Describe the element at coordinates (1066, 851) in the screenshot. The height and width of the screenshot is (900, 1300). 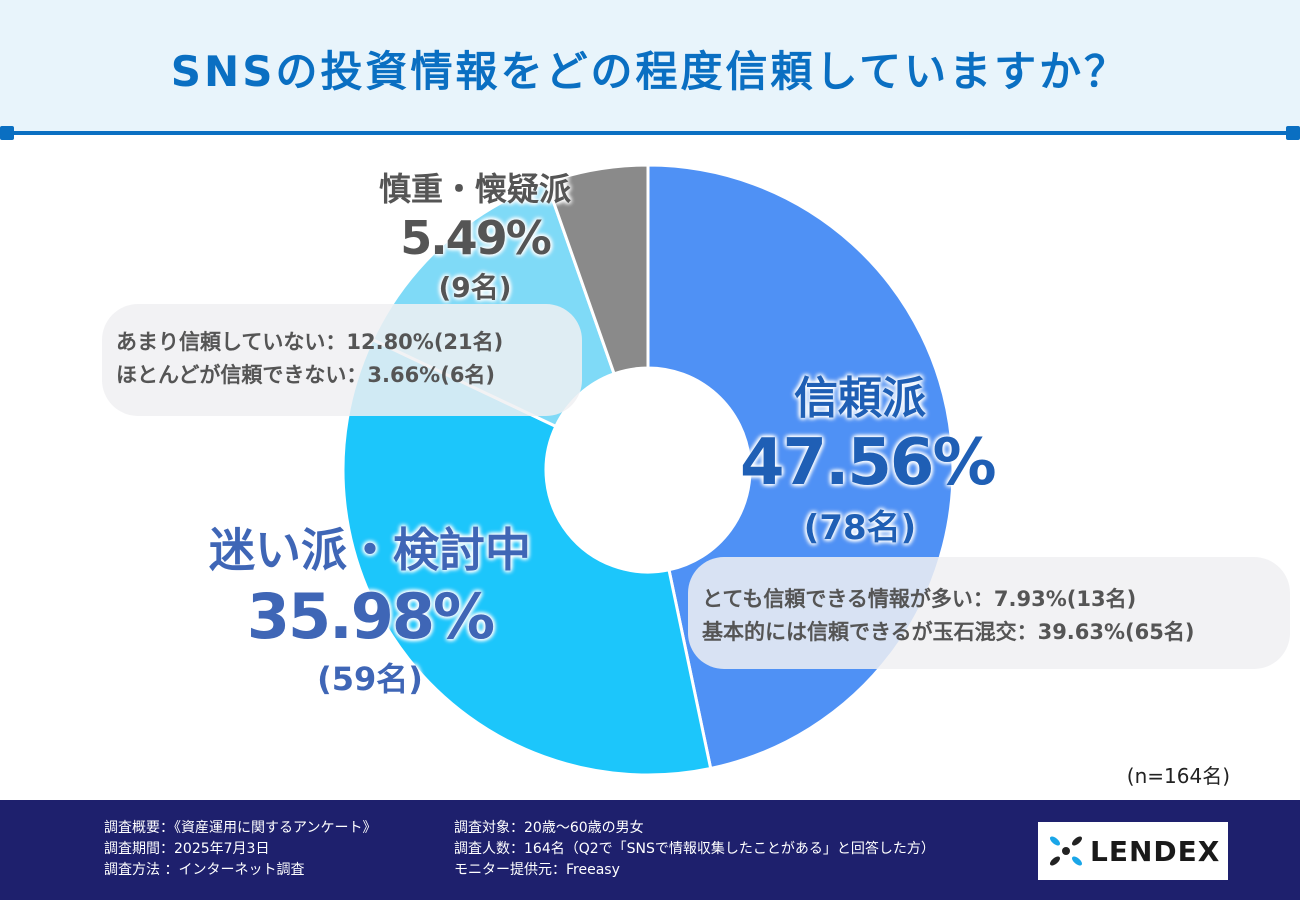
I see `lendex-mark-icon` at that location.